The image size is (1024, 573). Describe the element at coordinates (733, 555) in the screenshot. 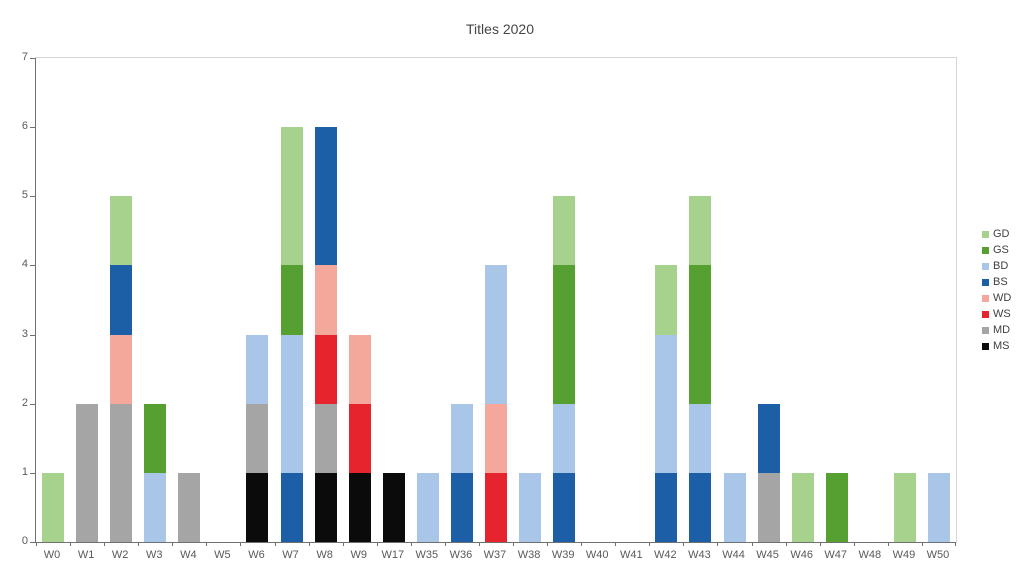

I see `x-axis-label: W44` at that location.